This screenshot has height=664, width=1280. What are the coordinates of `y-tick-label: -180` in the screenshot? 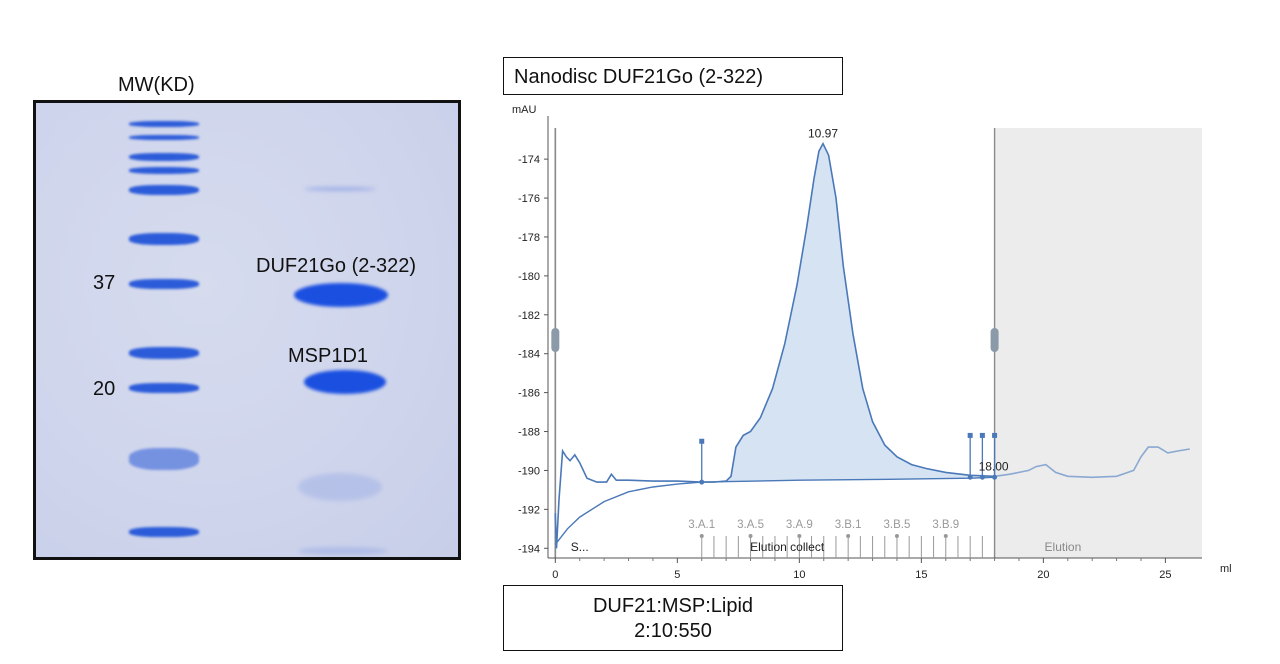 It's located at (529, 277).